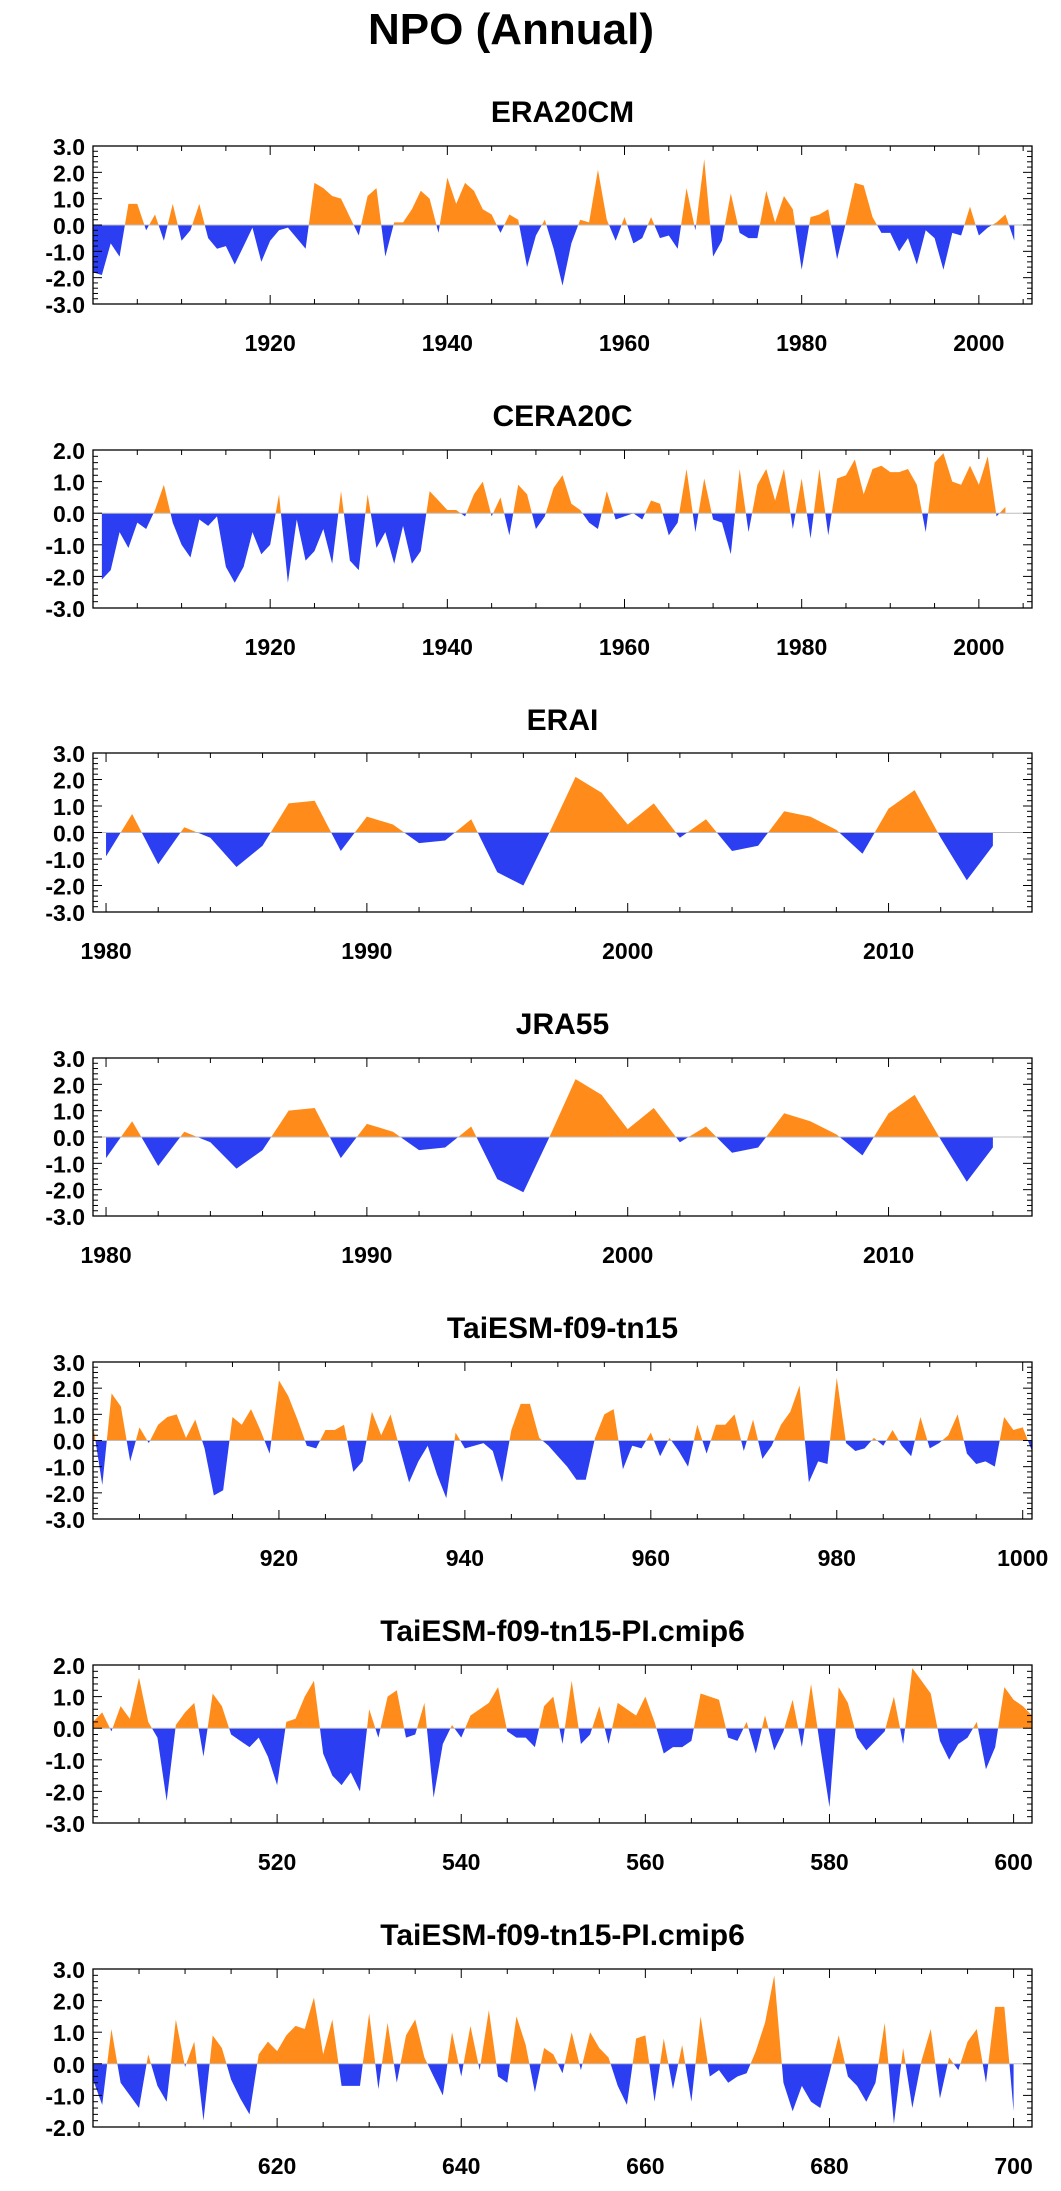  I want to click on x-tick-label: 620, so click(277, 2166).